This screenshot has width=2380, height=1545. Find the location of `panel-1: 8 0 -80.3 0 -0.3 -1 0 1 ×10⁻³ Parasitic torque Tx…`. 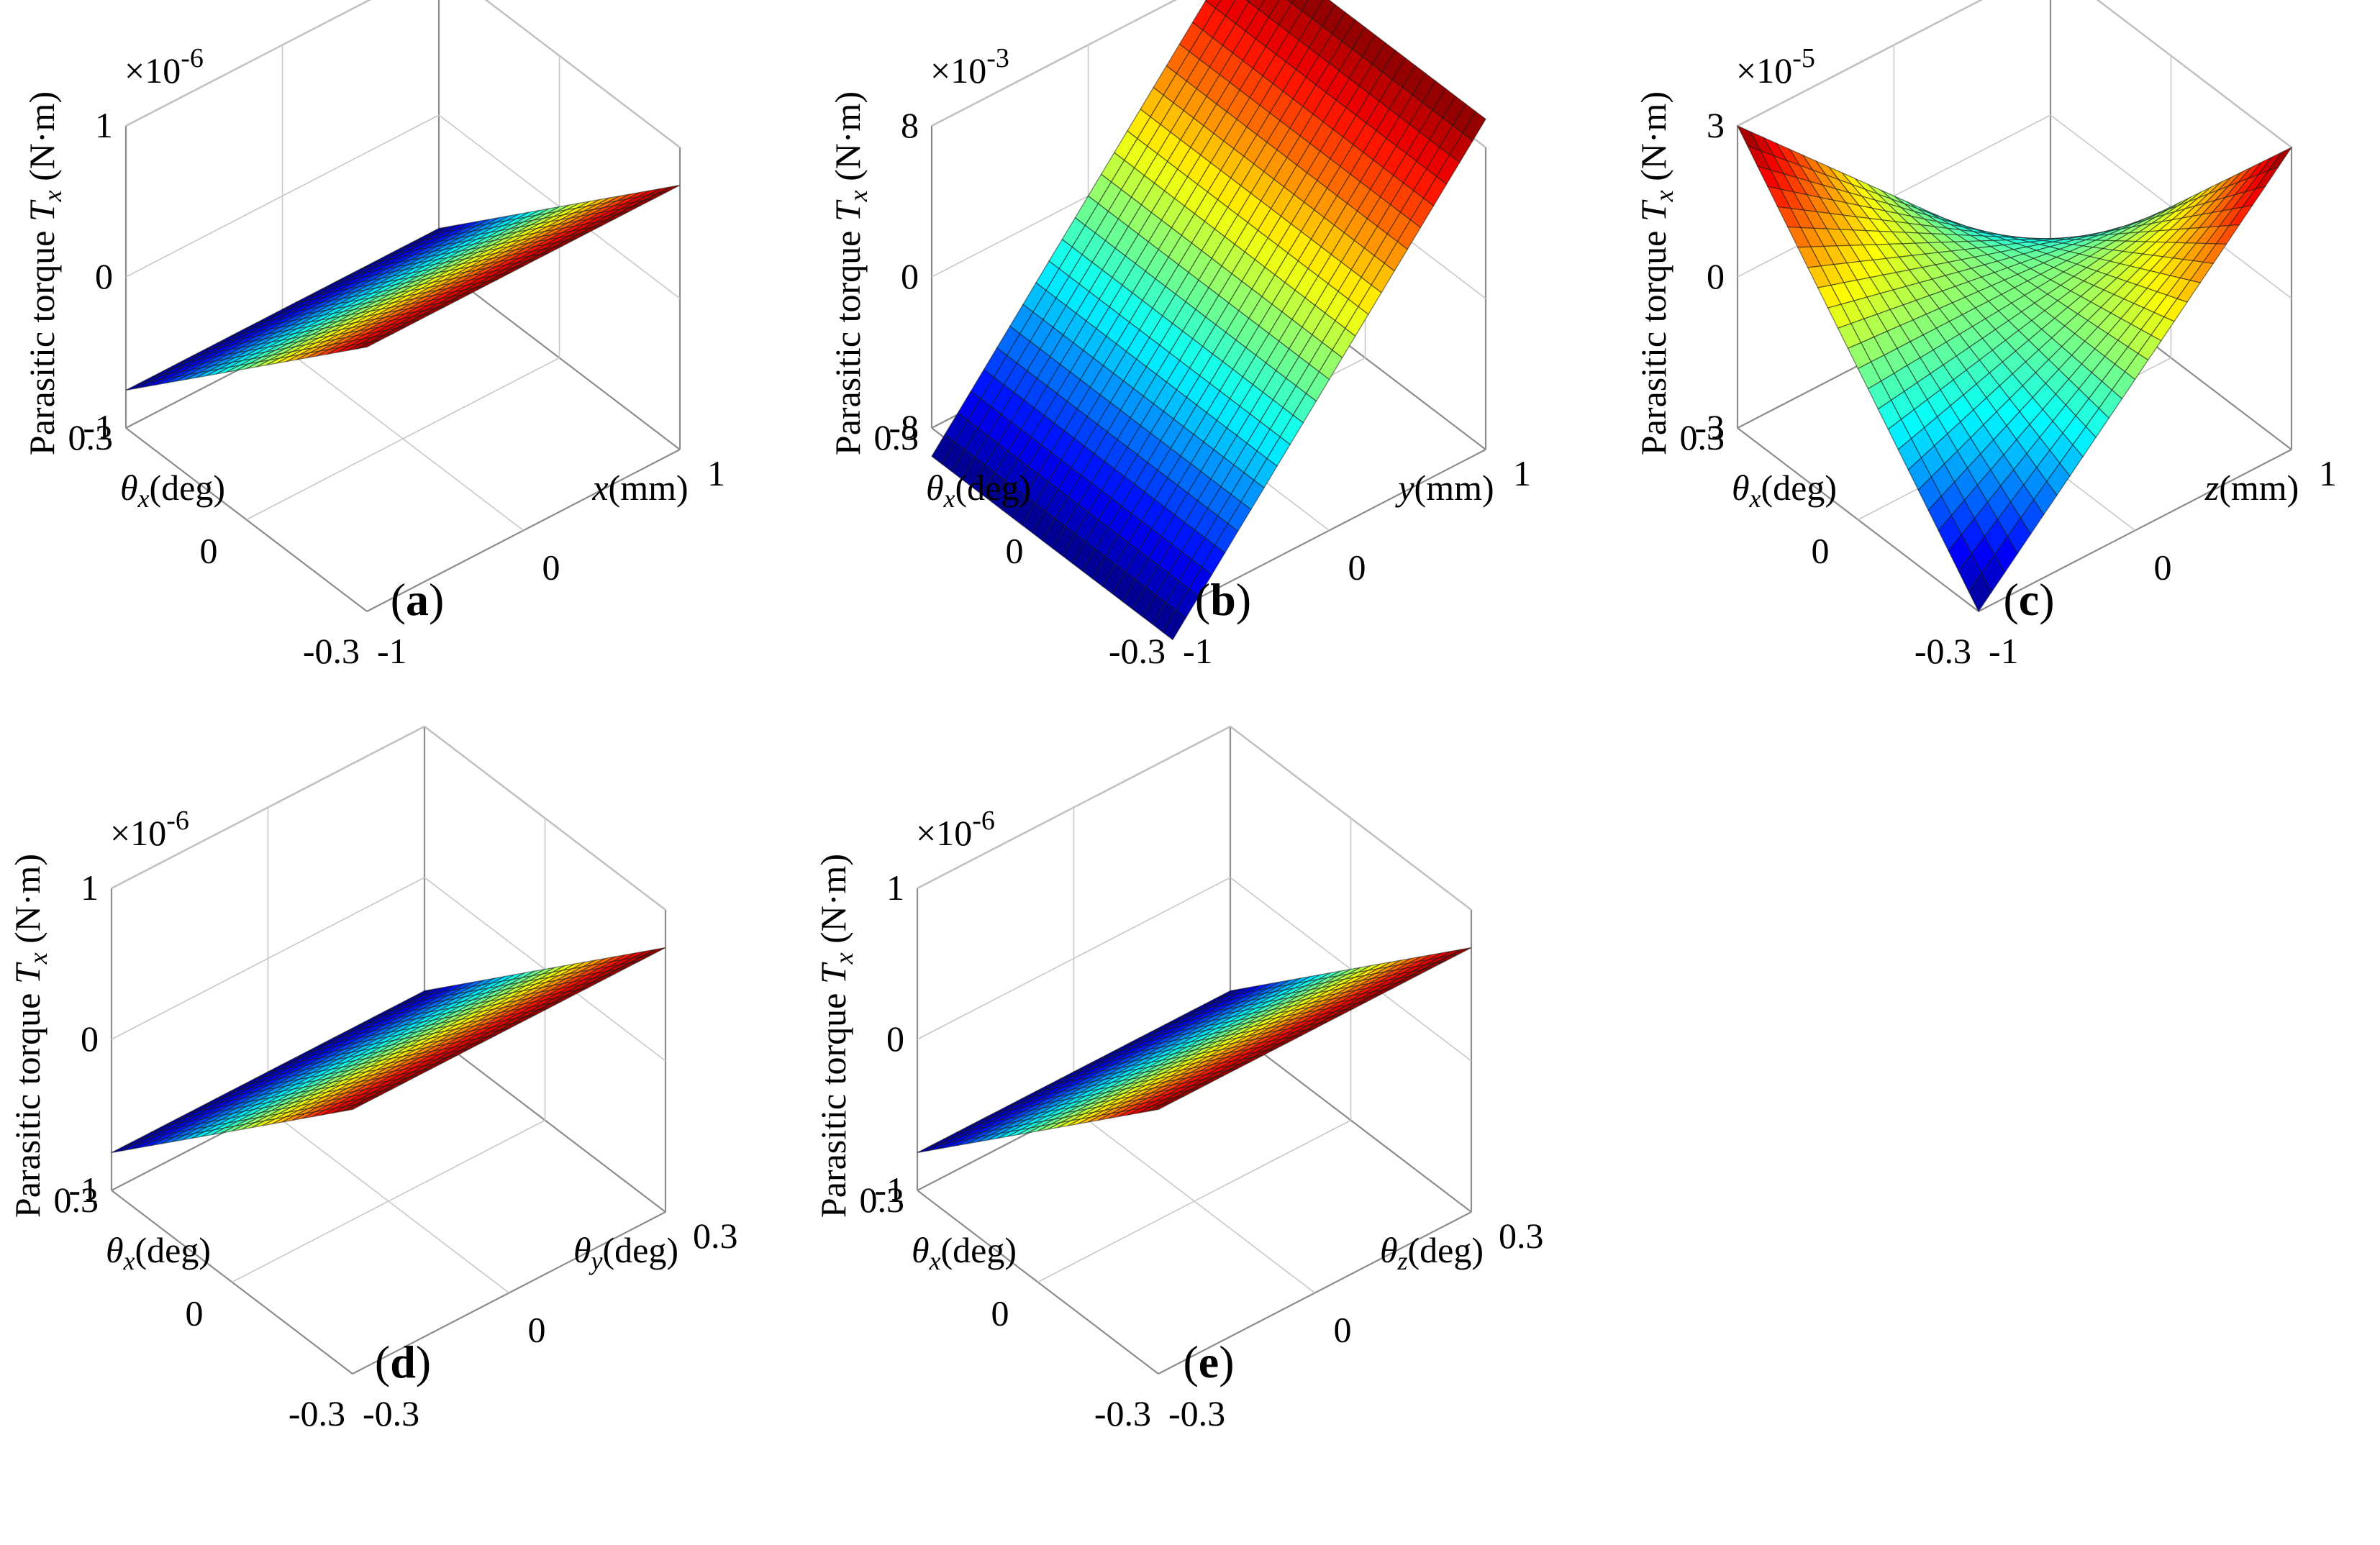

panel-1: 8 0 -80.3 0 -0.3 -1 0 1 ×10⁻³ Parasitic torque Tx… is located at coordinates (1179, 335).